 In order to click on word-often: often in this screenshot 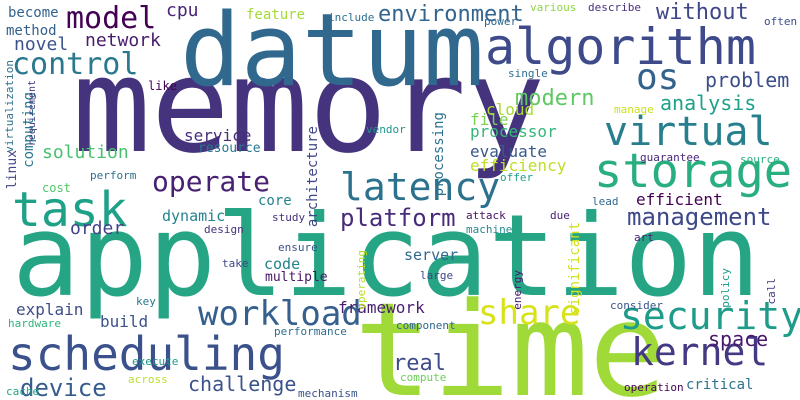, I will do `click(781, 21)`.